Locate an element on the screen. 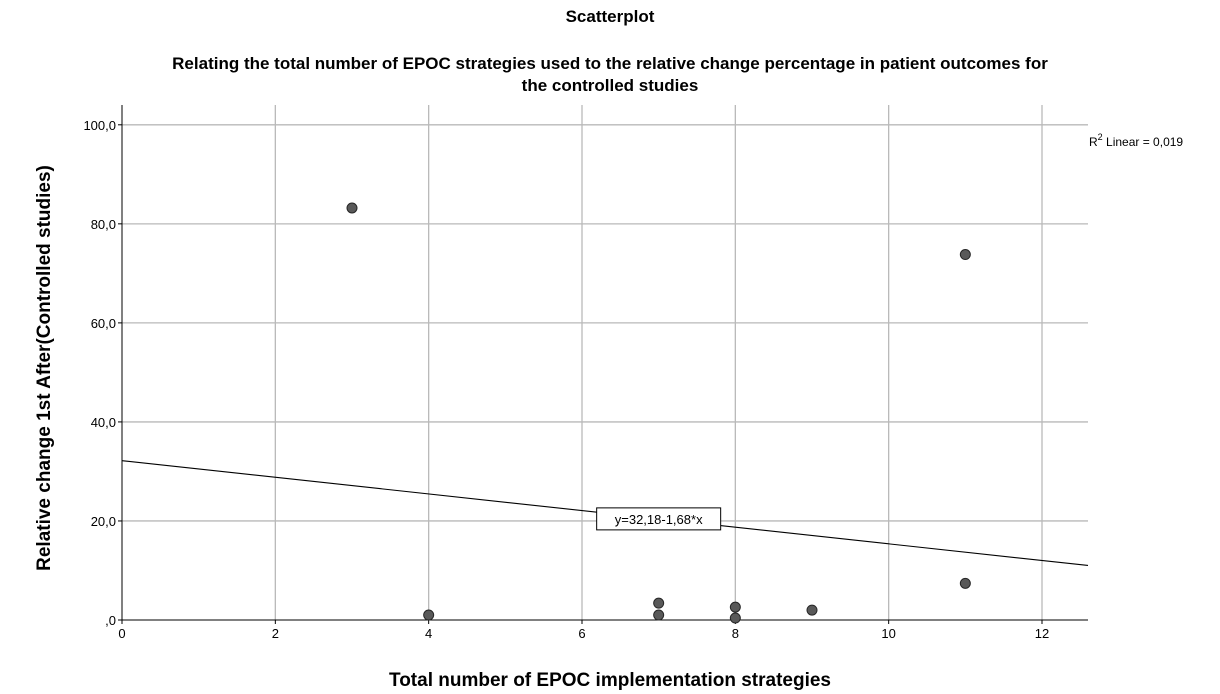  x-tick-label: 8 is located at coordinates (735, 633).